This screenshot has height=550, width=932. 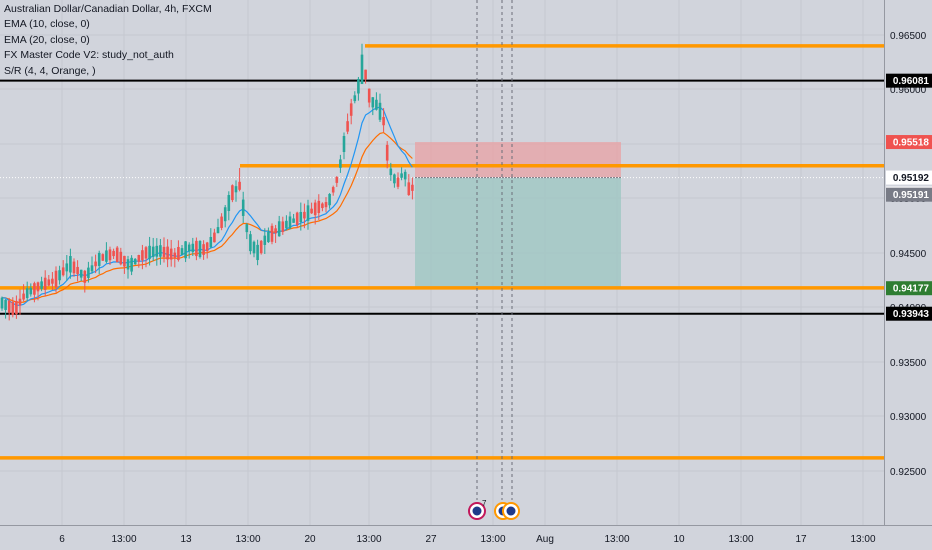 I want to click on indicator-support-resistance: S/R (4, 4, Orange, ), so click(x=50, y=70).